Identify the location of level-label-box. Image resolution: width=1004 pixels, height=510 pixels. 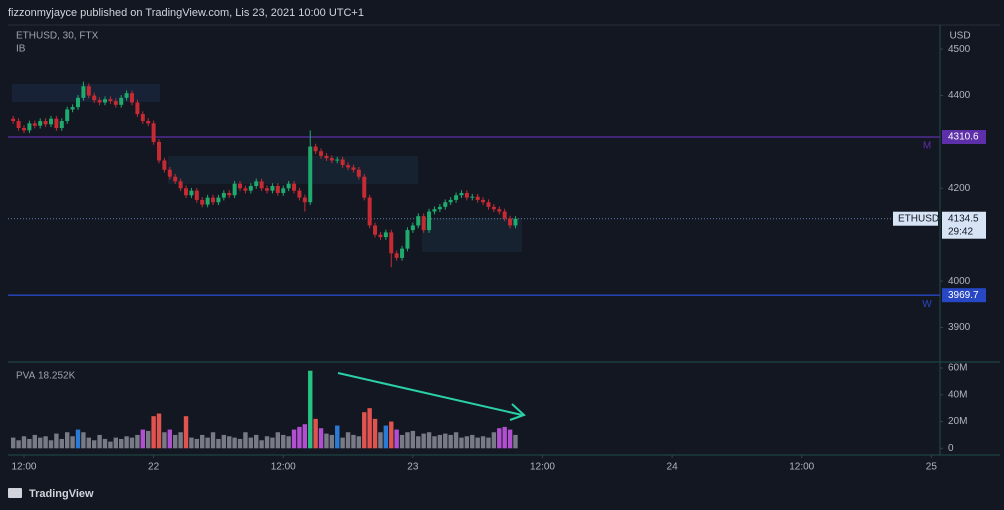
(964, 137).